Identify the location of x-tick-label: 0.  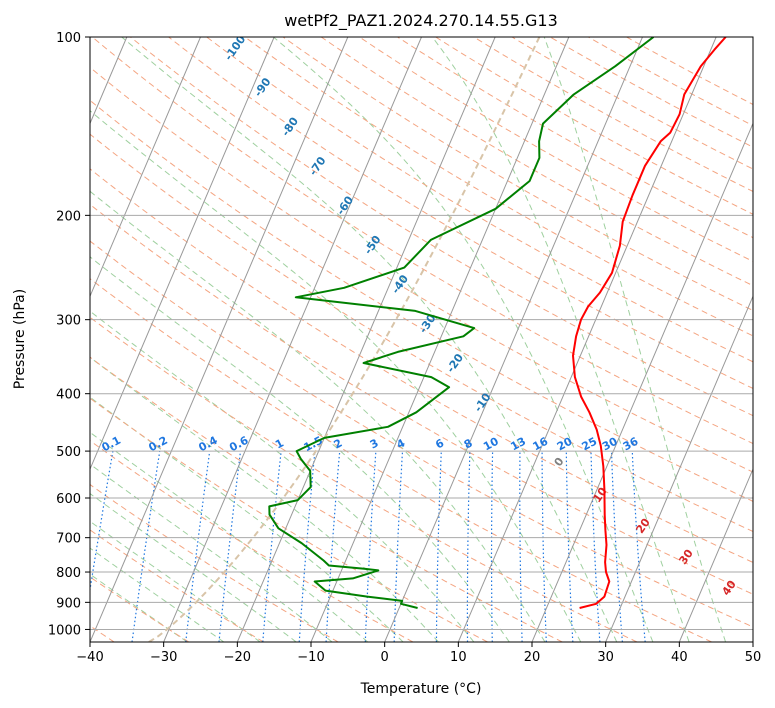
(385, 657).